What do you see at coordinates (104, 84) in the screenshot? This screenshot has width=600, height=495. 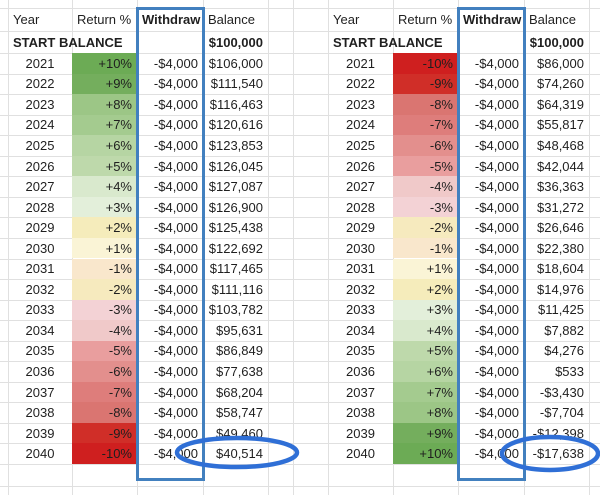 I see `return-cell: +9%` at bounding box center [104, 84].